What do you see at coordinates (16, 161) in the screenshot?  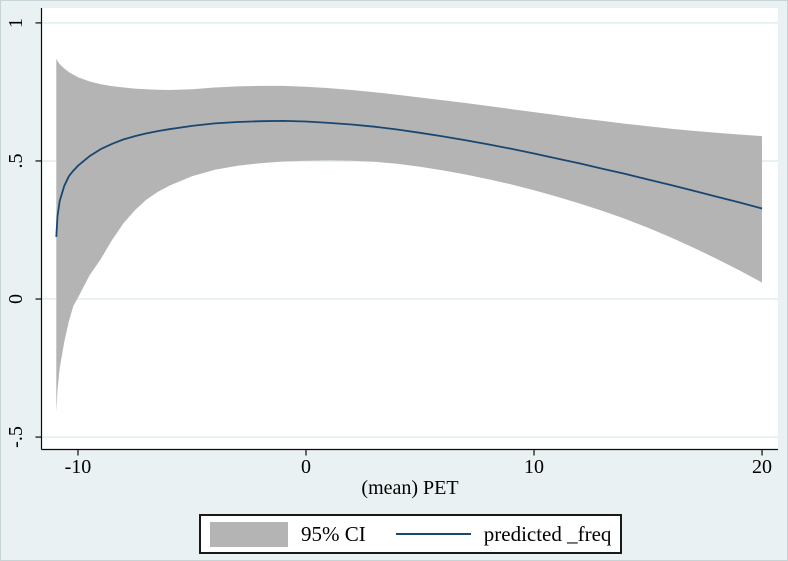 I see `y-tick-label: .5` at bounding box center [16, 161].